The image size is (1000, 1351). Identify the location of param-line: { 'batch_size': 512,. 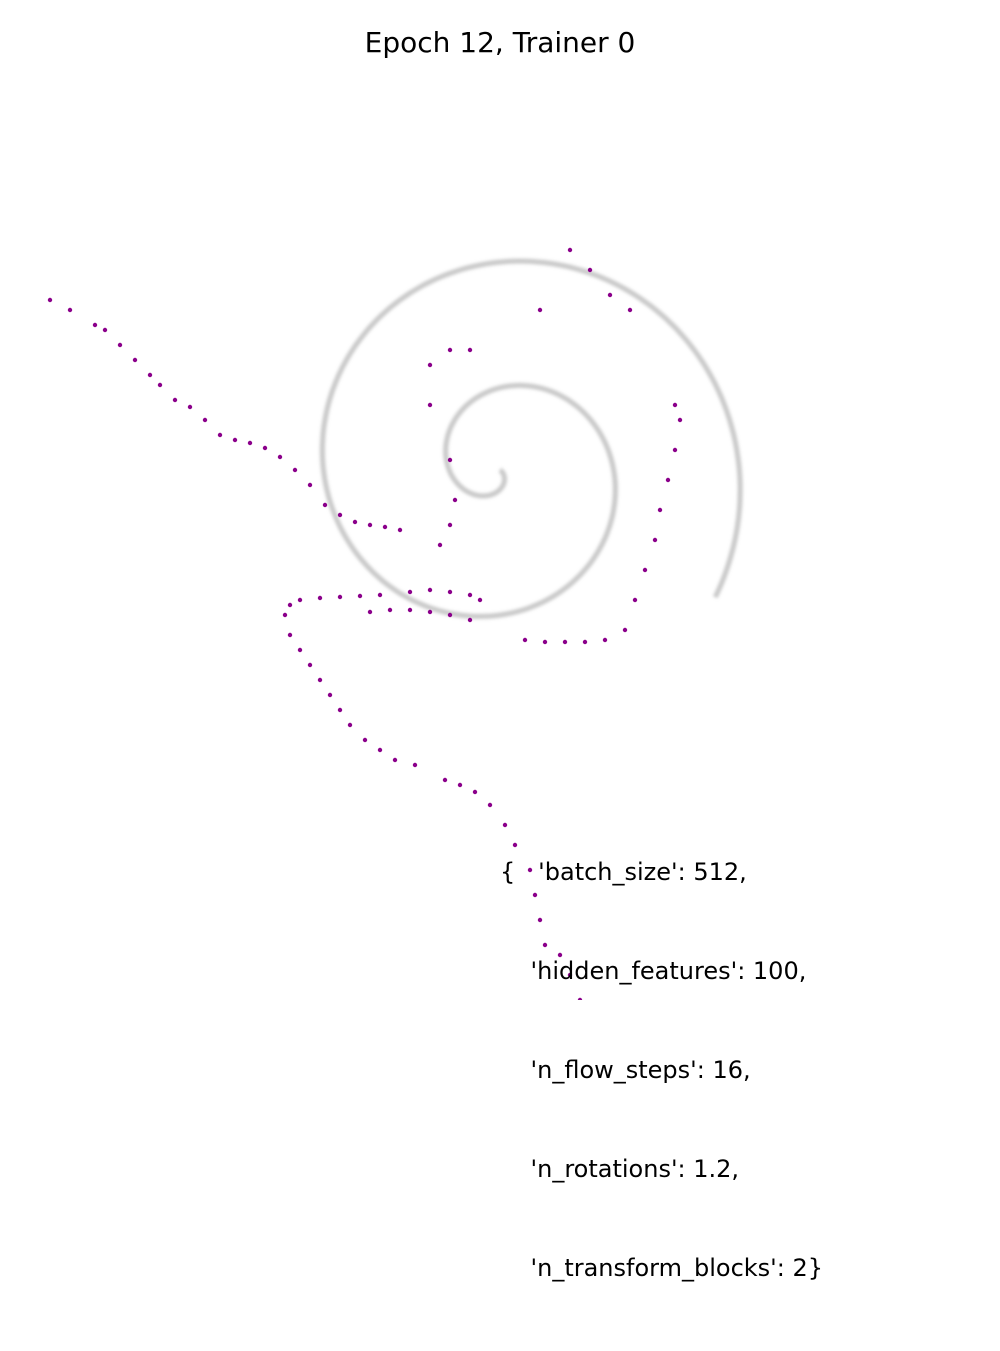
(623, 872).